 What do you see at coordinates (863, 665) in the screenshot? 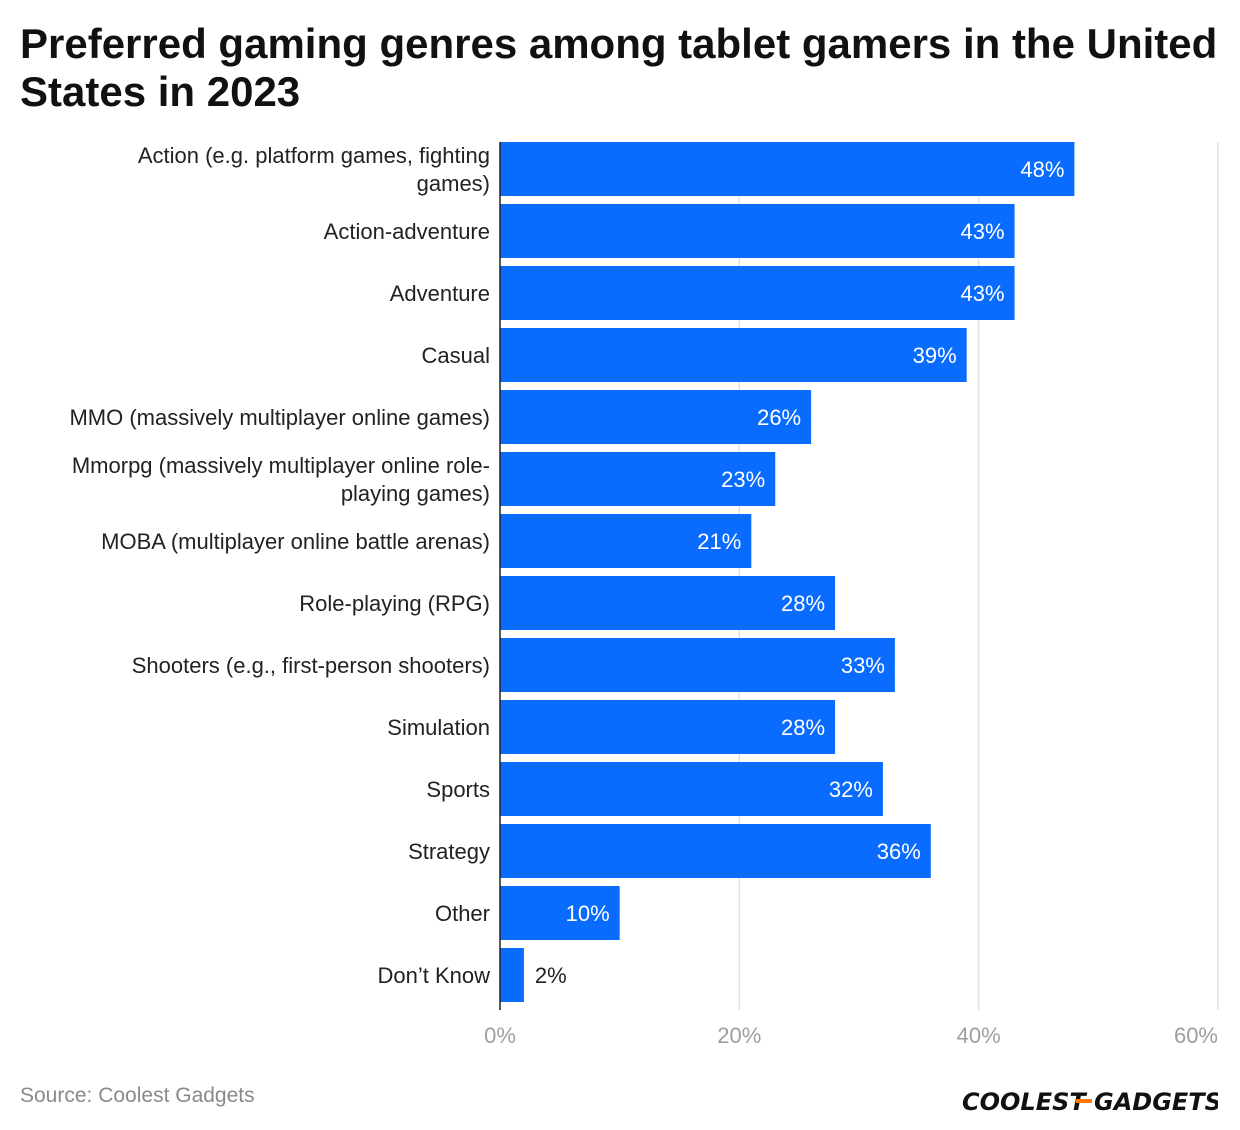
I see `data-label: 33%` at bounding box center [863, 665].